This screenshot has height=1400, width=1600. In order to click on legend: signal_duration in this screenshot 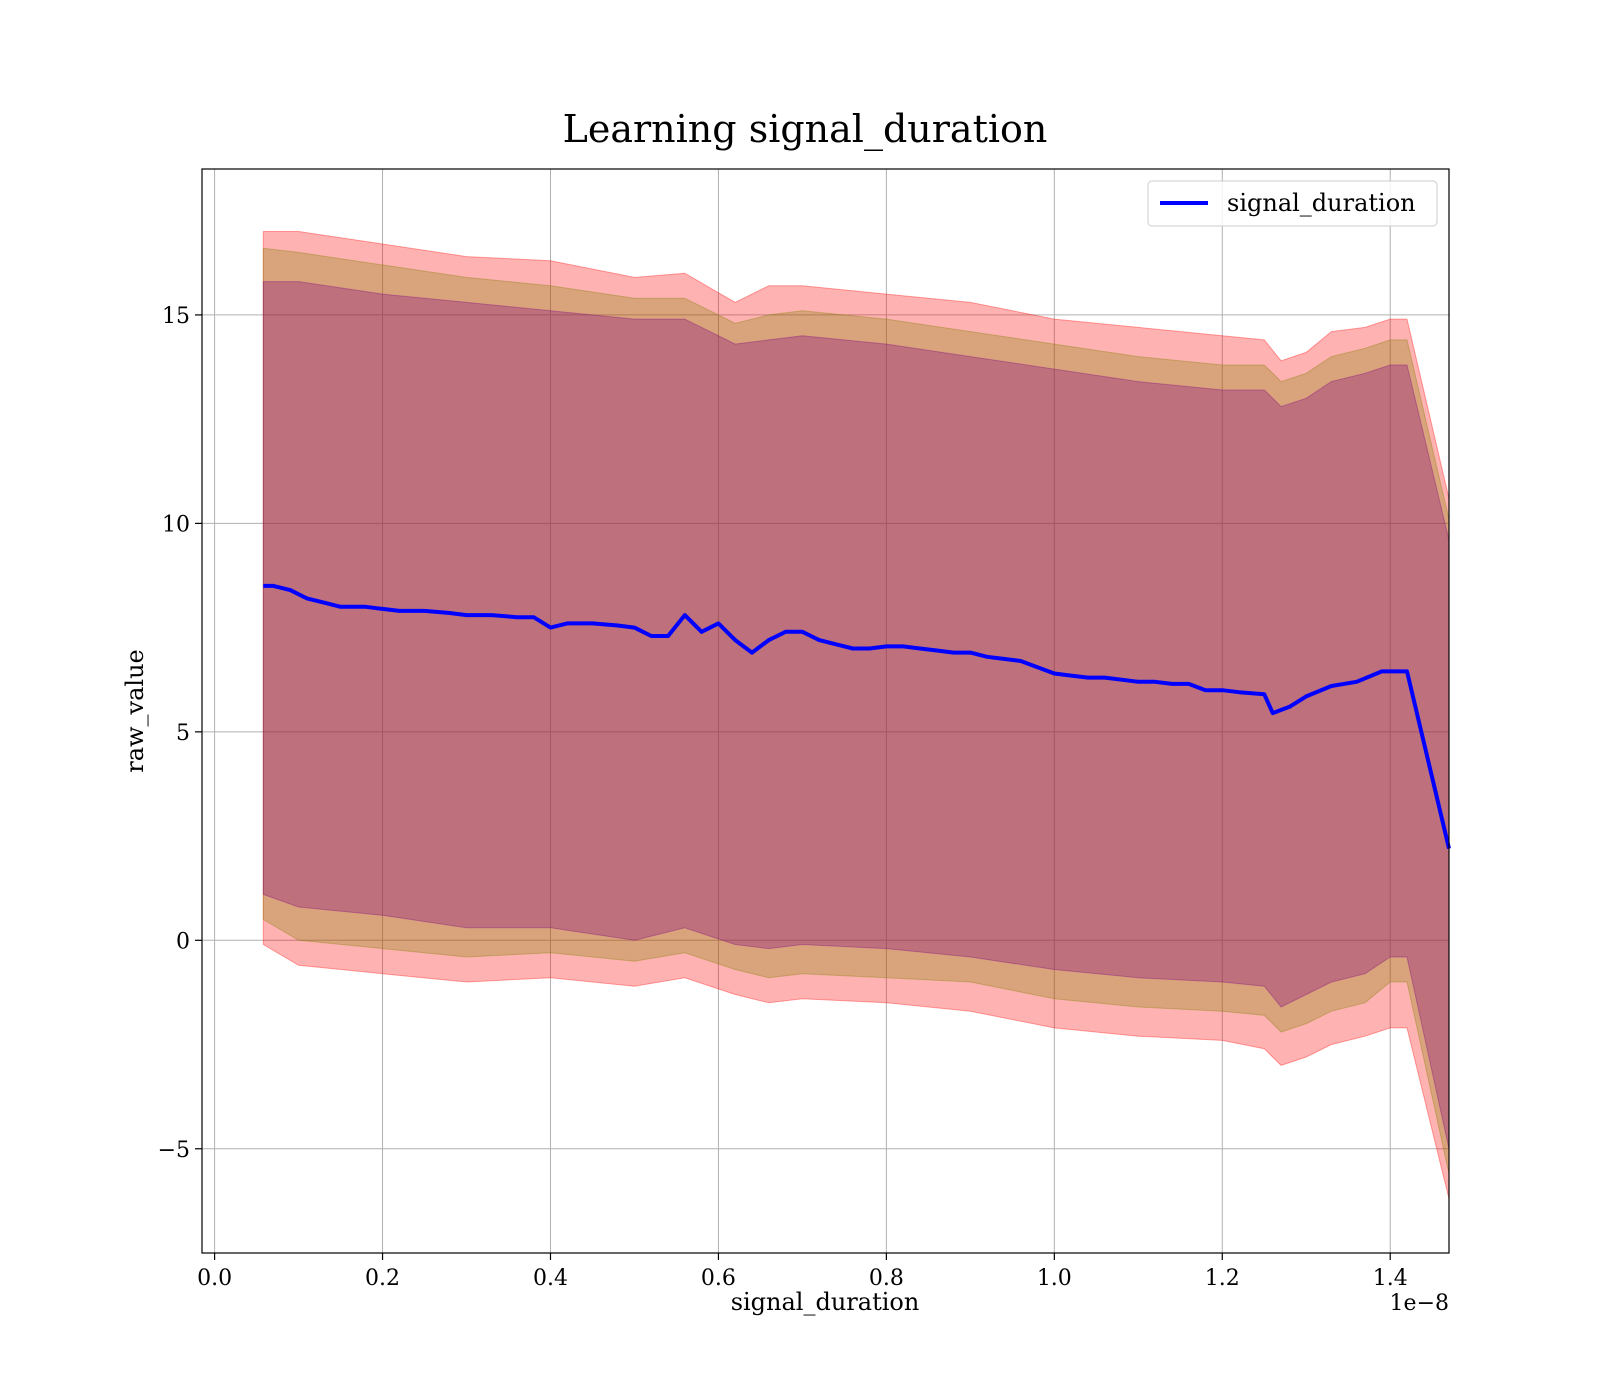, I will do `click(1292, 203)`.